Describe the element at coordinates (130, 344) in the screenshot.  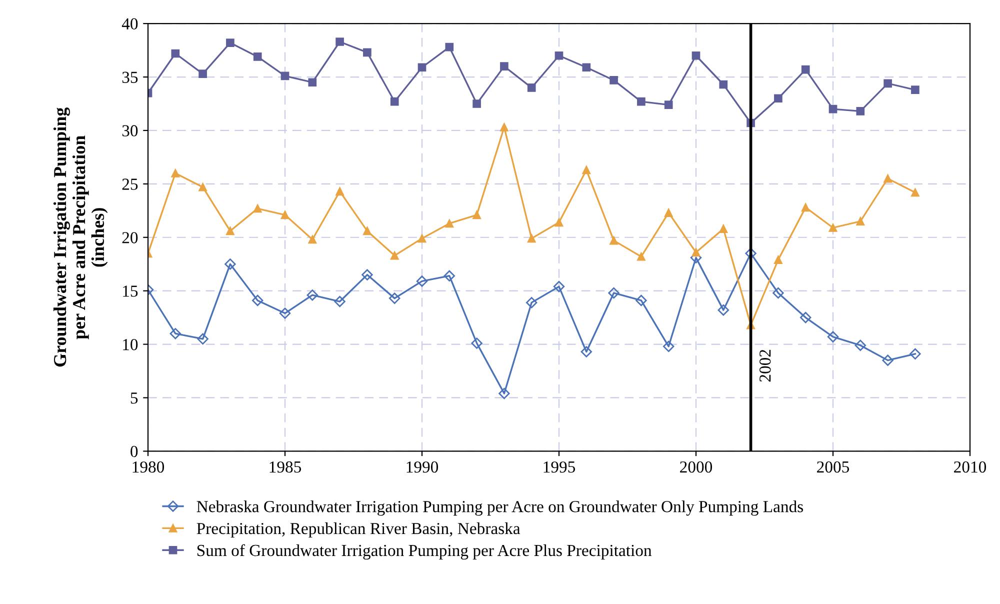
I see `y-tick-label: 10` at that location.